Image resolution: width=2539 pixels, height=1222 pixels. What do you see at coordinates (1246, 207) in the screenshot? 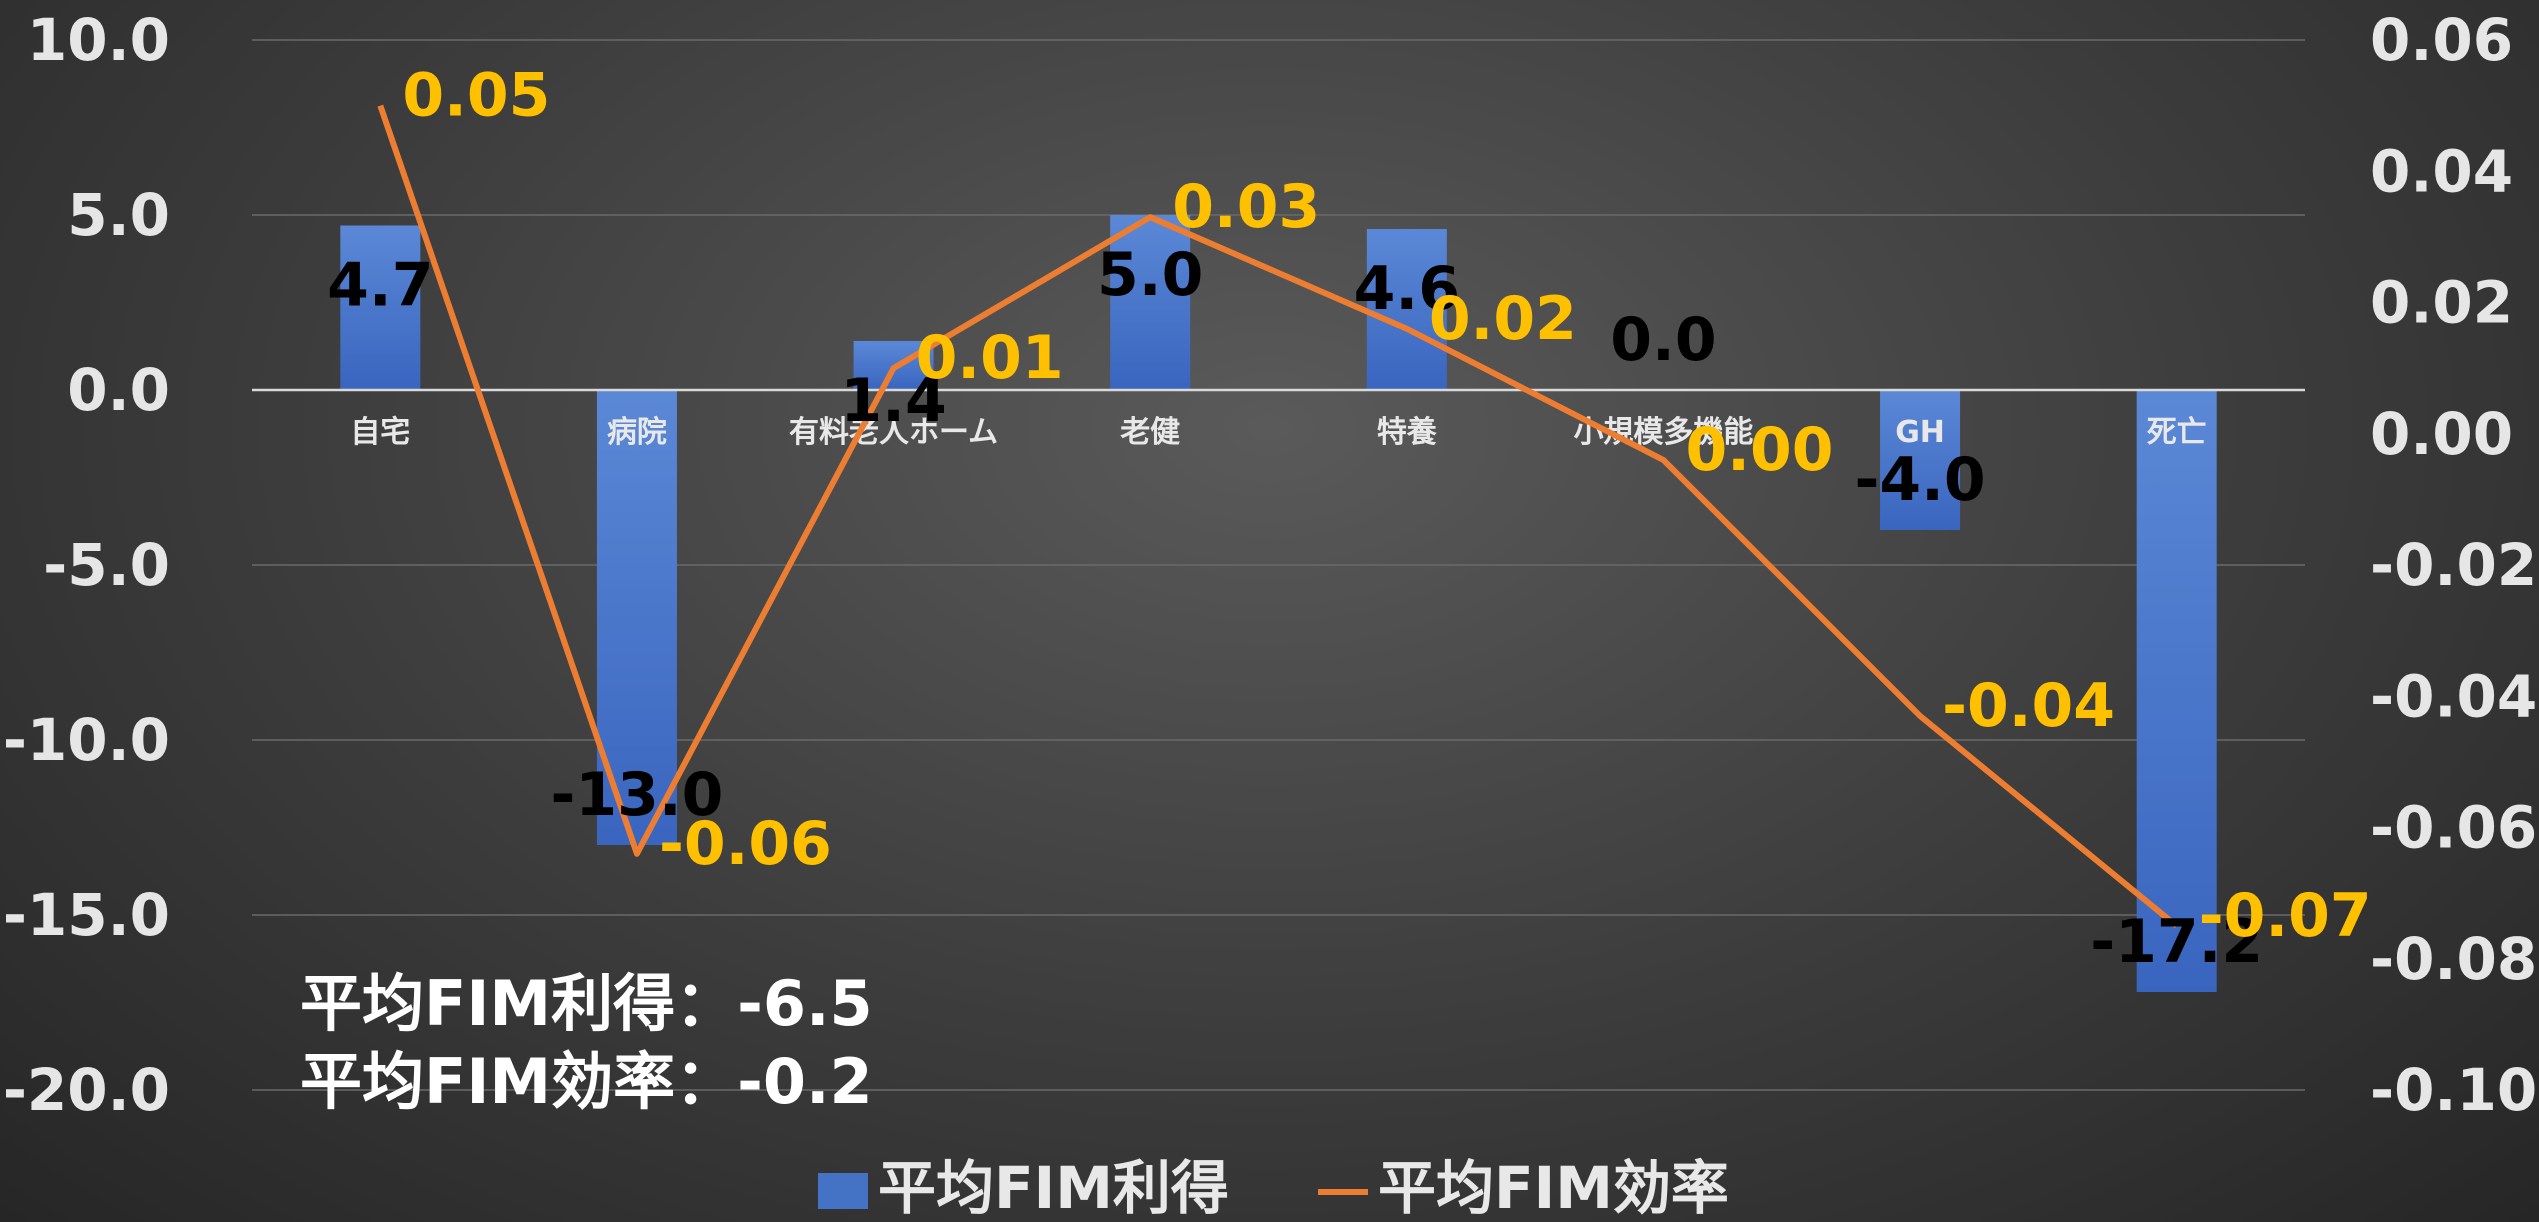
I see `line-data-label: 0.03` at bounding box center [1246, 207].